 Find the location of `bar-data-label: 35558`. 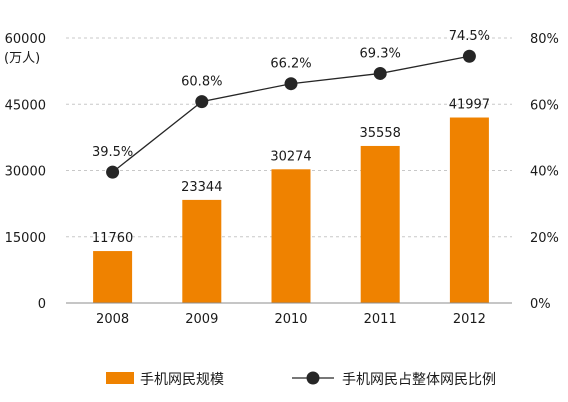

bar-data-label: 35558 is located at coordinates (380, 133).